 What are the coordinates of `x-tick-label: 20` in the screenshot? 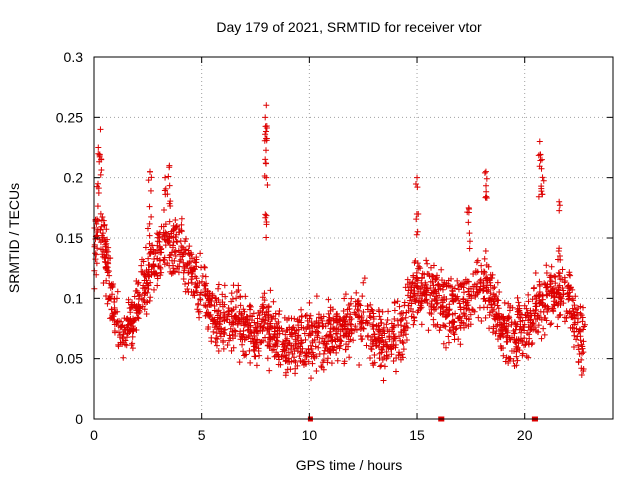 It's located at (525, 435).